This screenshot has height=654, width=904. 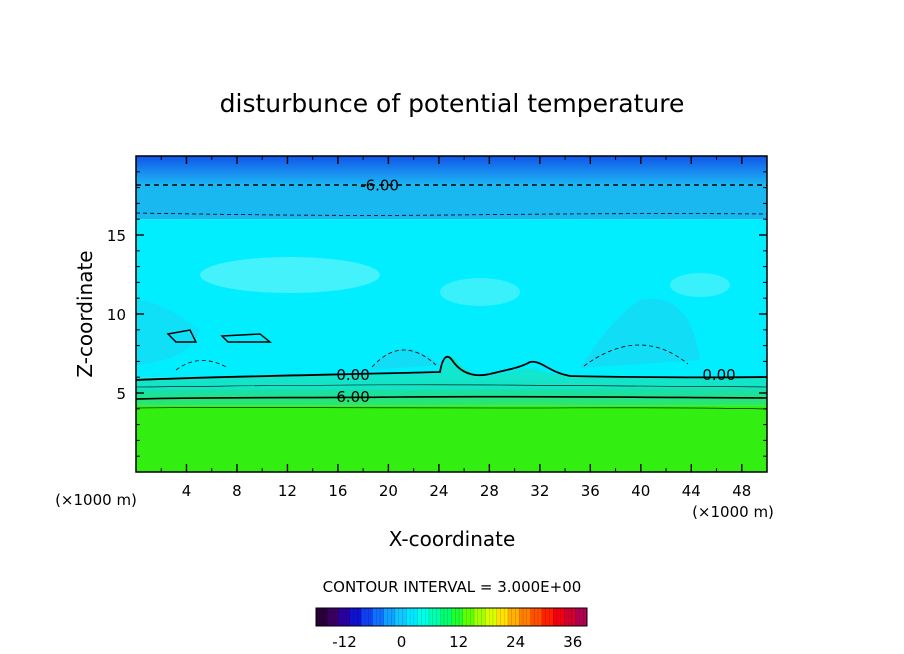 What do you see at coordinates (452, 103) in the screenshot?
I see `chart-title: disturbunce of potential temperature` at bounding box center [452, 103].